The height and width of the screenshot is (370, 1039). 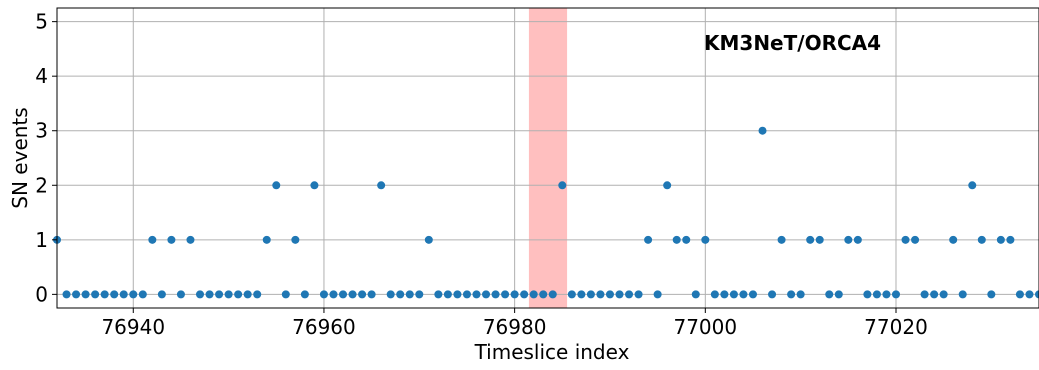 I want to click on chart-title: KM3NeT/ORCA4, so click(x=792, y=43).